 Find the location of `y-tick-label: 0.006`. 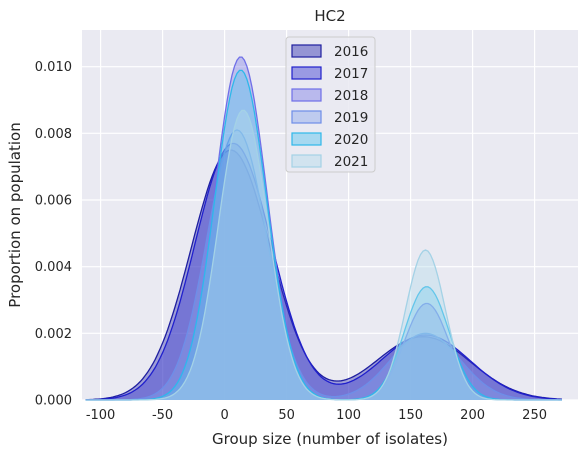

y-tick-label: 0.006 is located at coordinates (53, 201).